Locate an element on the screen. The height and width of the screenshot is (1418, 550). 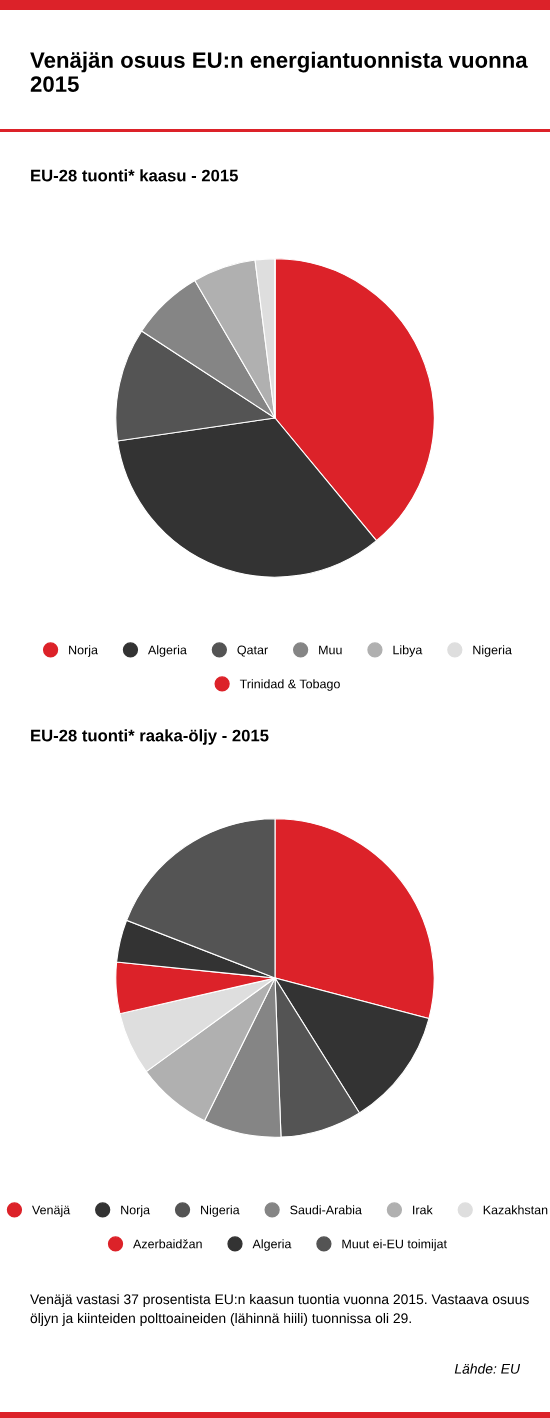
legend-label: Qatar is located at coordinates (252, 651).